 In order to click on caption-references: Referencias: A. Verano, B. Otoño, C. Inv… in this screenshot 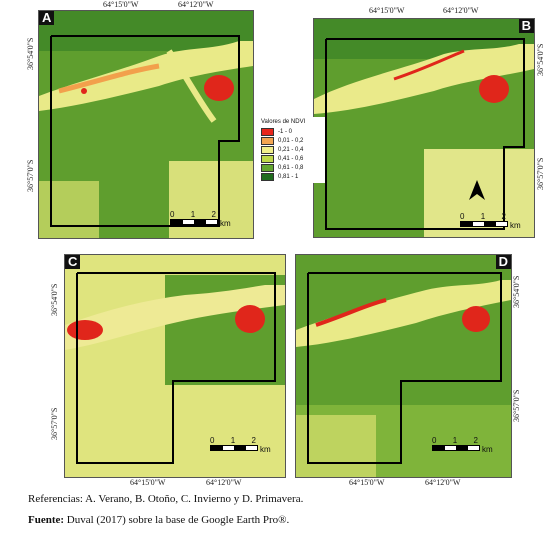, I will do `click(166, 499)`.